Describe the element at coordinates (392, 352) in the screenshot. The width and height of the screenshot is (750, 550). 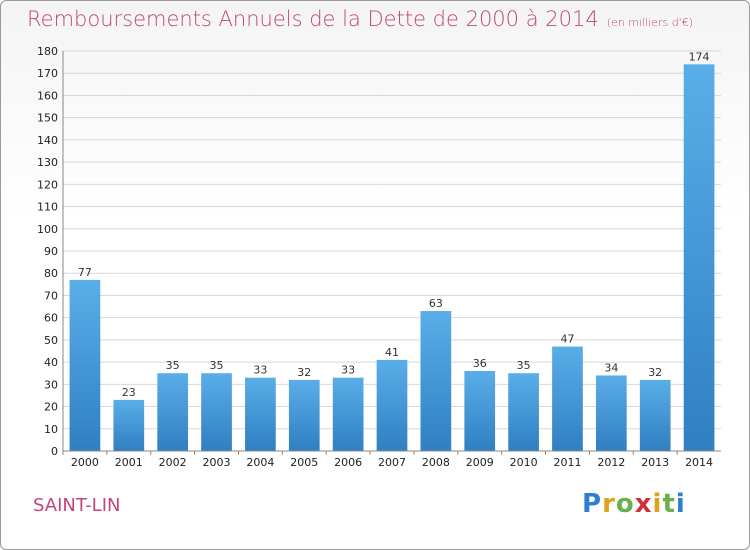
I see `data-label-2007: 41` at that location.